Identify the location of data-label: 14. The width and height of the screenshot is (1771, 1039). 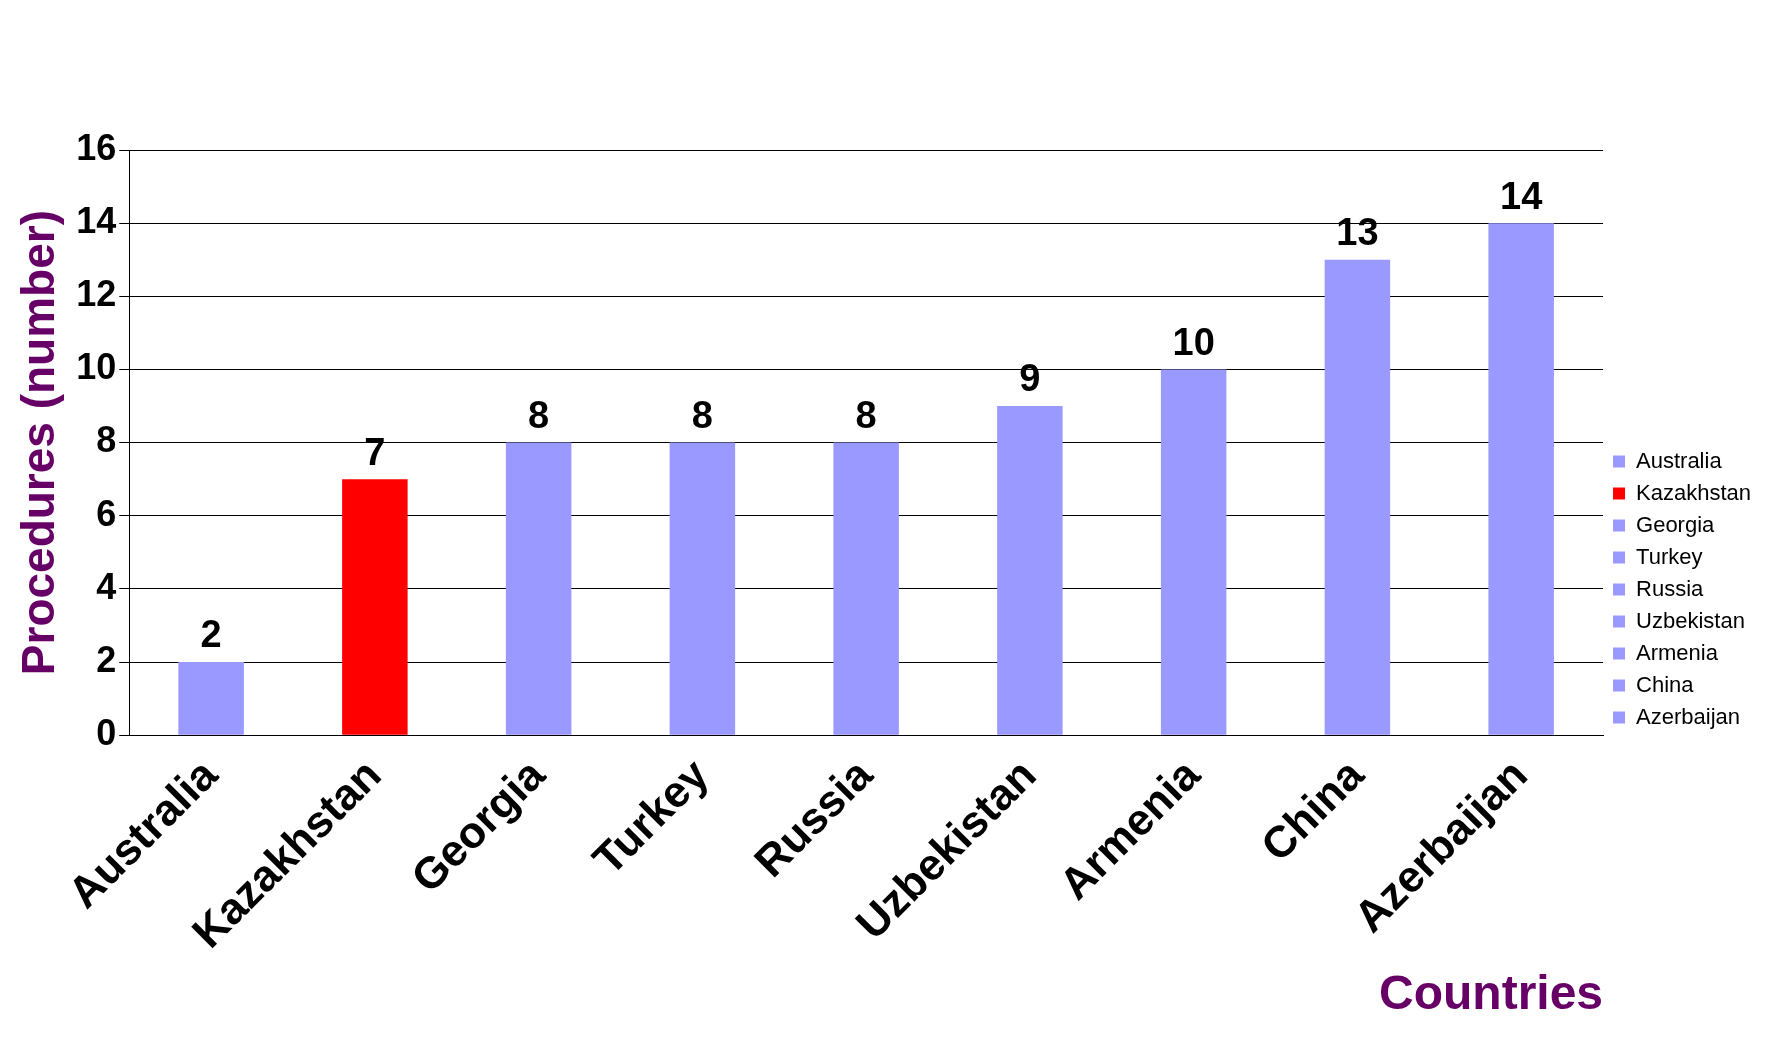
(1521, 195).